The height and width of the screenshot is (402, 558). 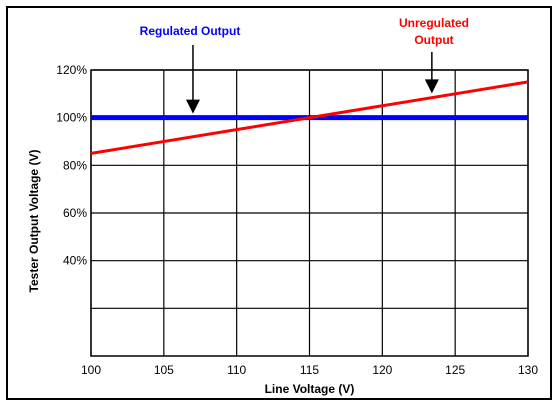 What do you see at coordinates (71, 118) in the screenshot?
I see `y-tick-label: 100%` at bounding box center [71, 118].